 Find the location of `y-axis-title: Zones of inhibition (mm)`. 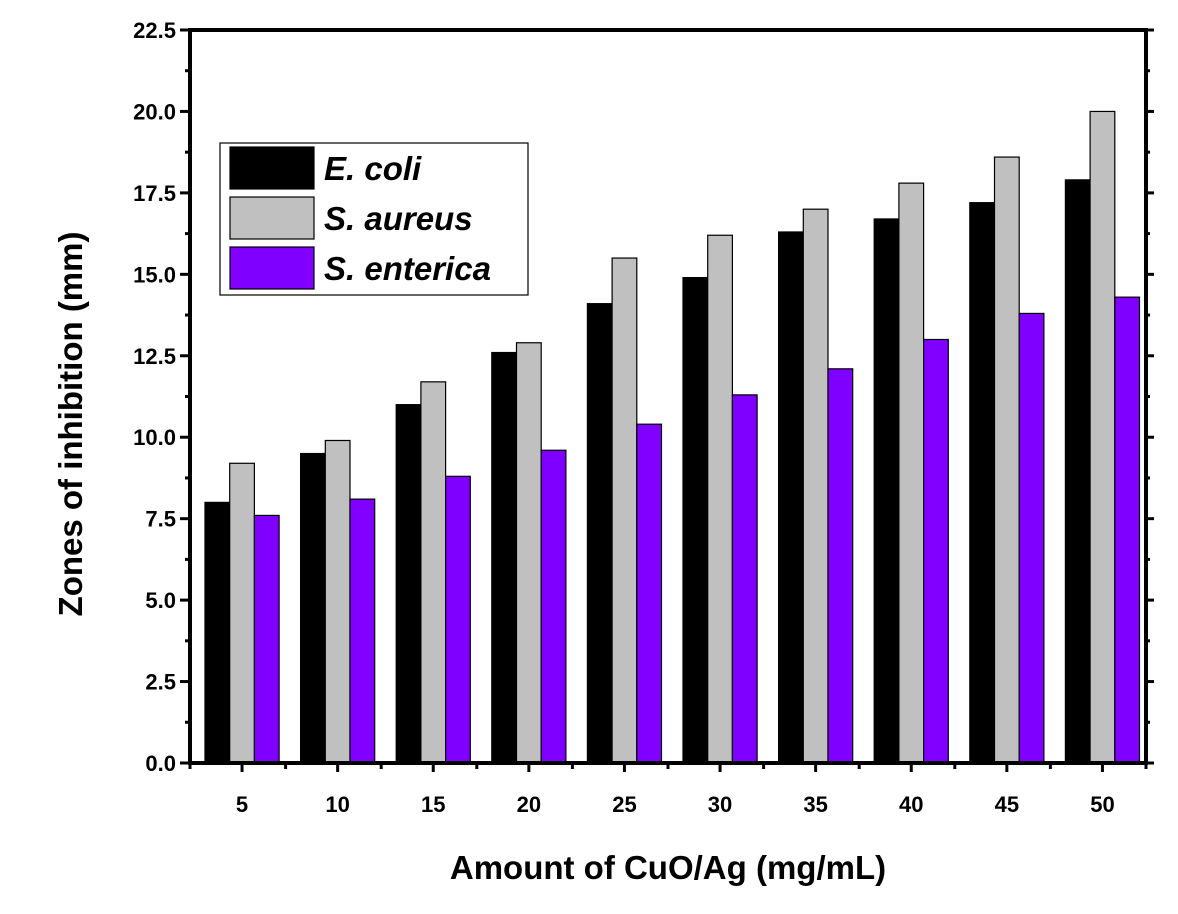

y-axis-title: Zones of inhibition (mm) is located at coordinates (70, 424).